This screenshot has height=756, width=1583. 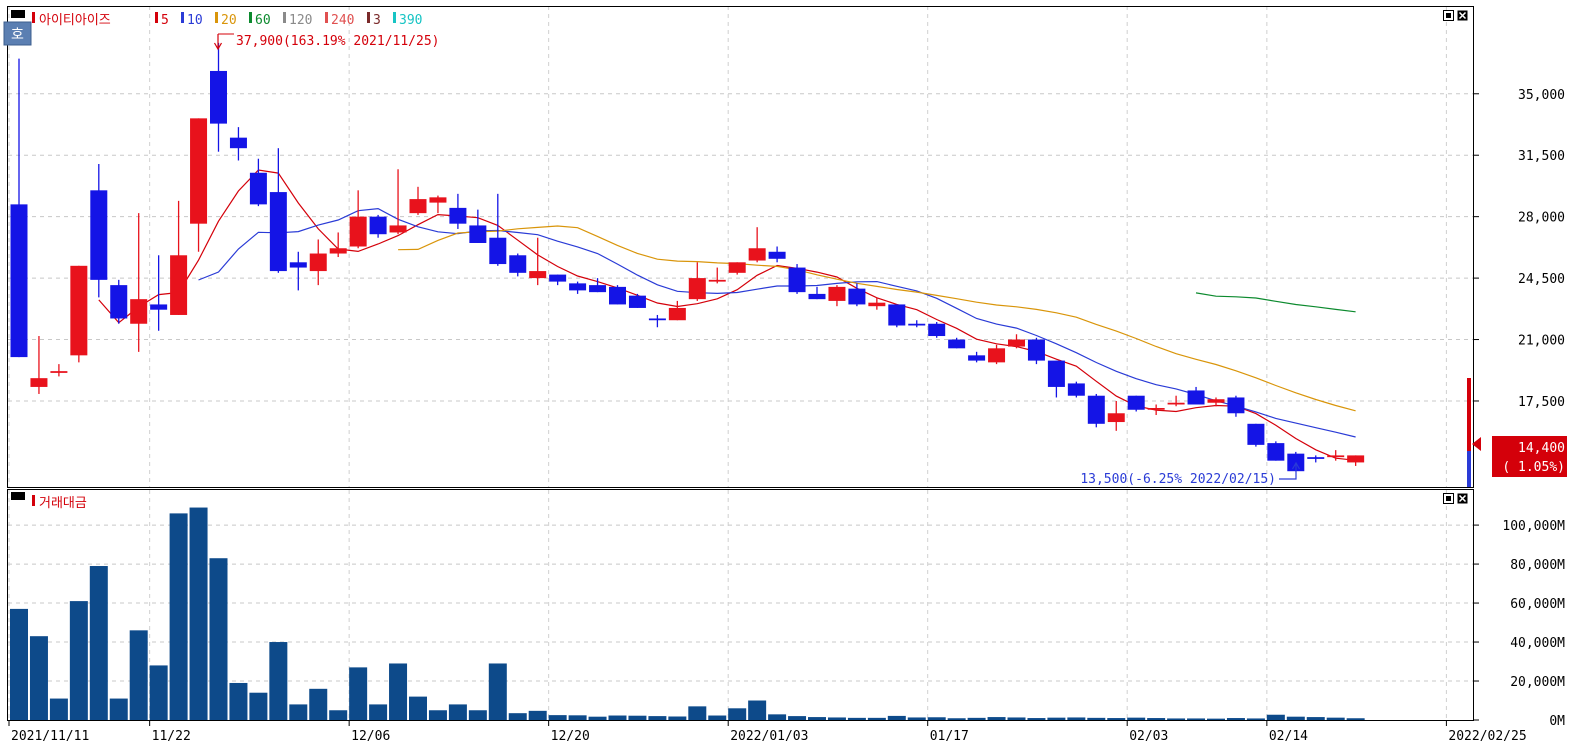 I want to click on ma-legend-label: 390, so click(x=410, y=20).